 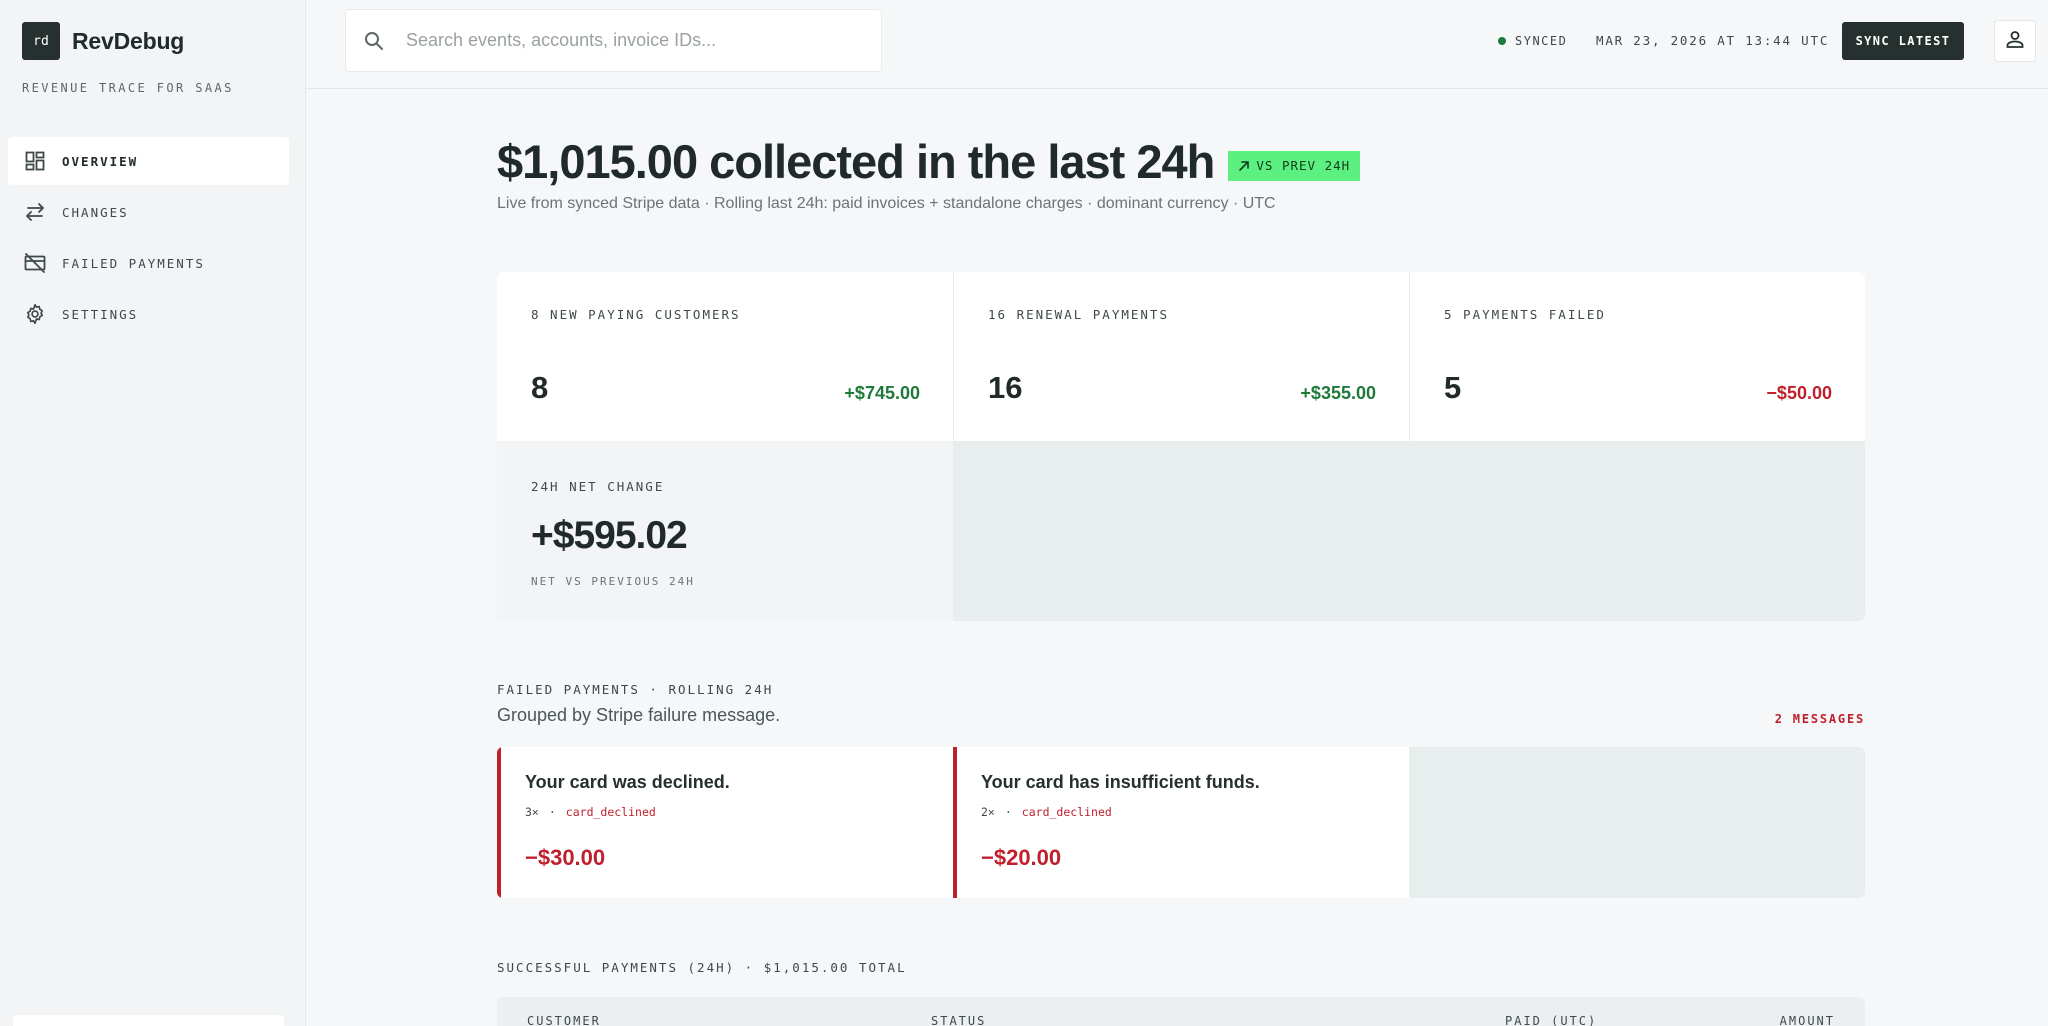 I want to click on failure-meta: 2× · card_declined, so click(x=1046, y=812).